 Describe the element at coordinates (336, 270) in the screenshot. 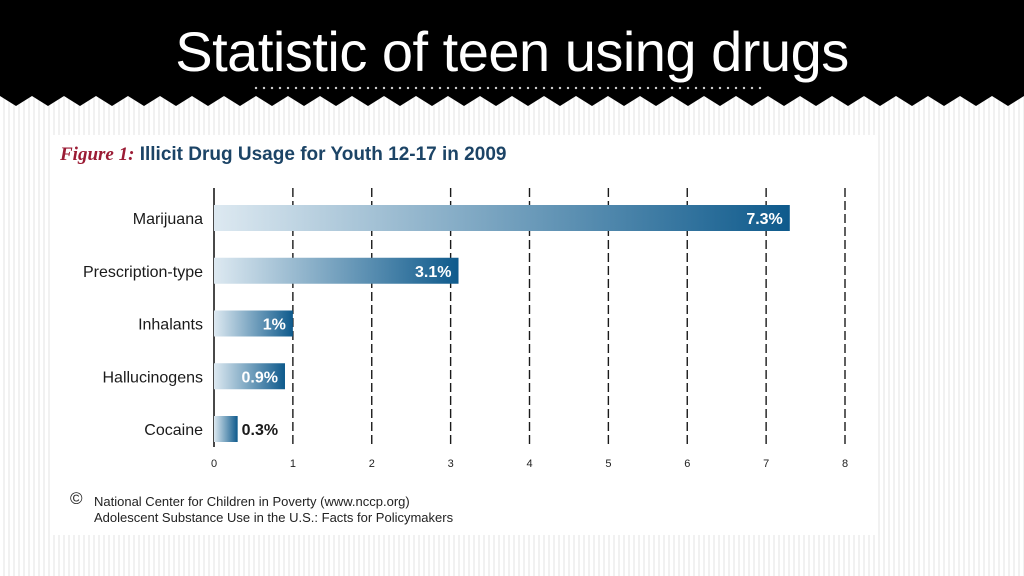

I see `bar-prescription-type` at that location.